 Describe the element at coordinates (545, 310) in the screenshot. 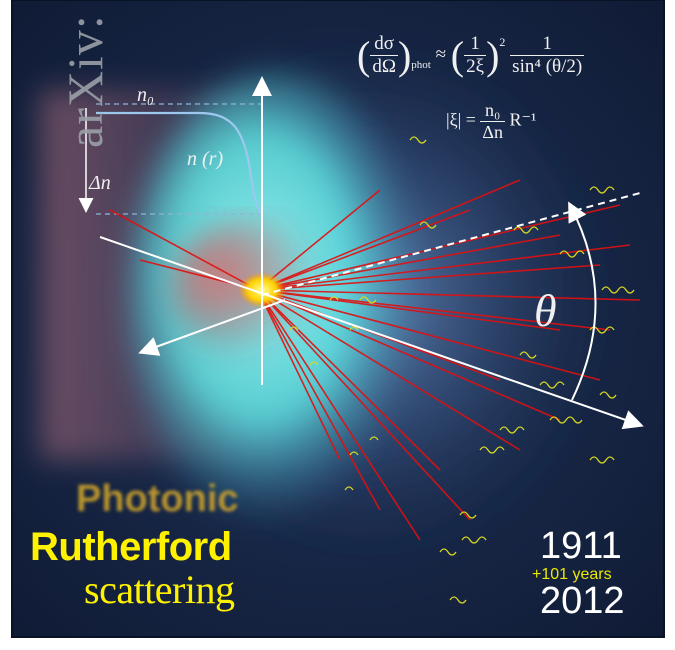

I see `theta-label: θ` at that location.